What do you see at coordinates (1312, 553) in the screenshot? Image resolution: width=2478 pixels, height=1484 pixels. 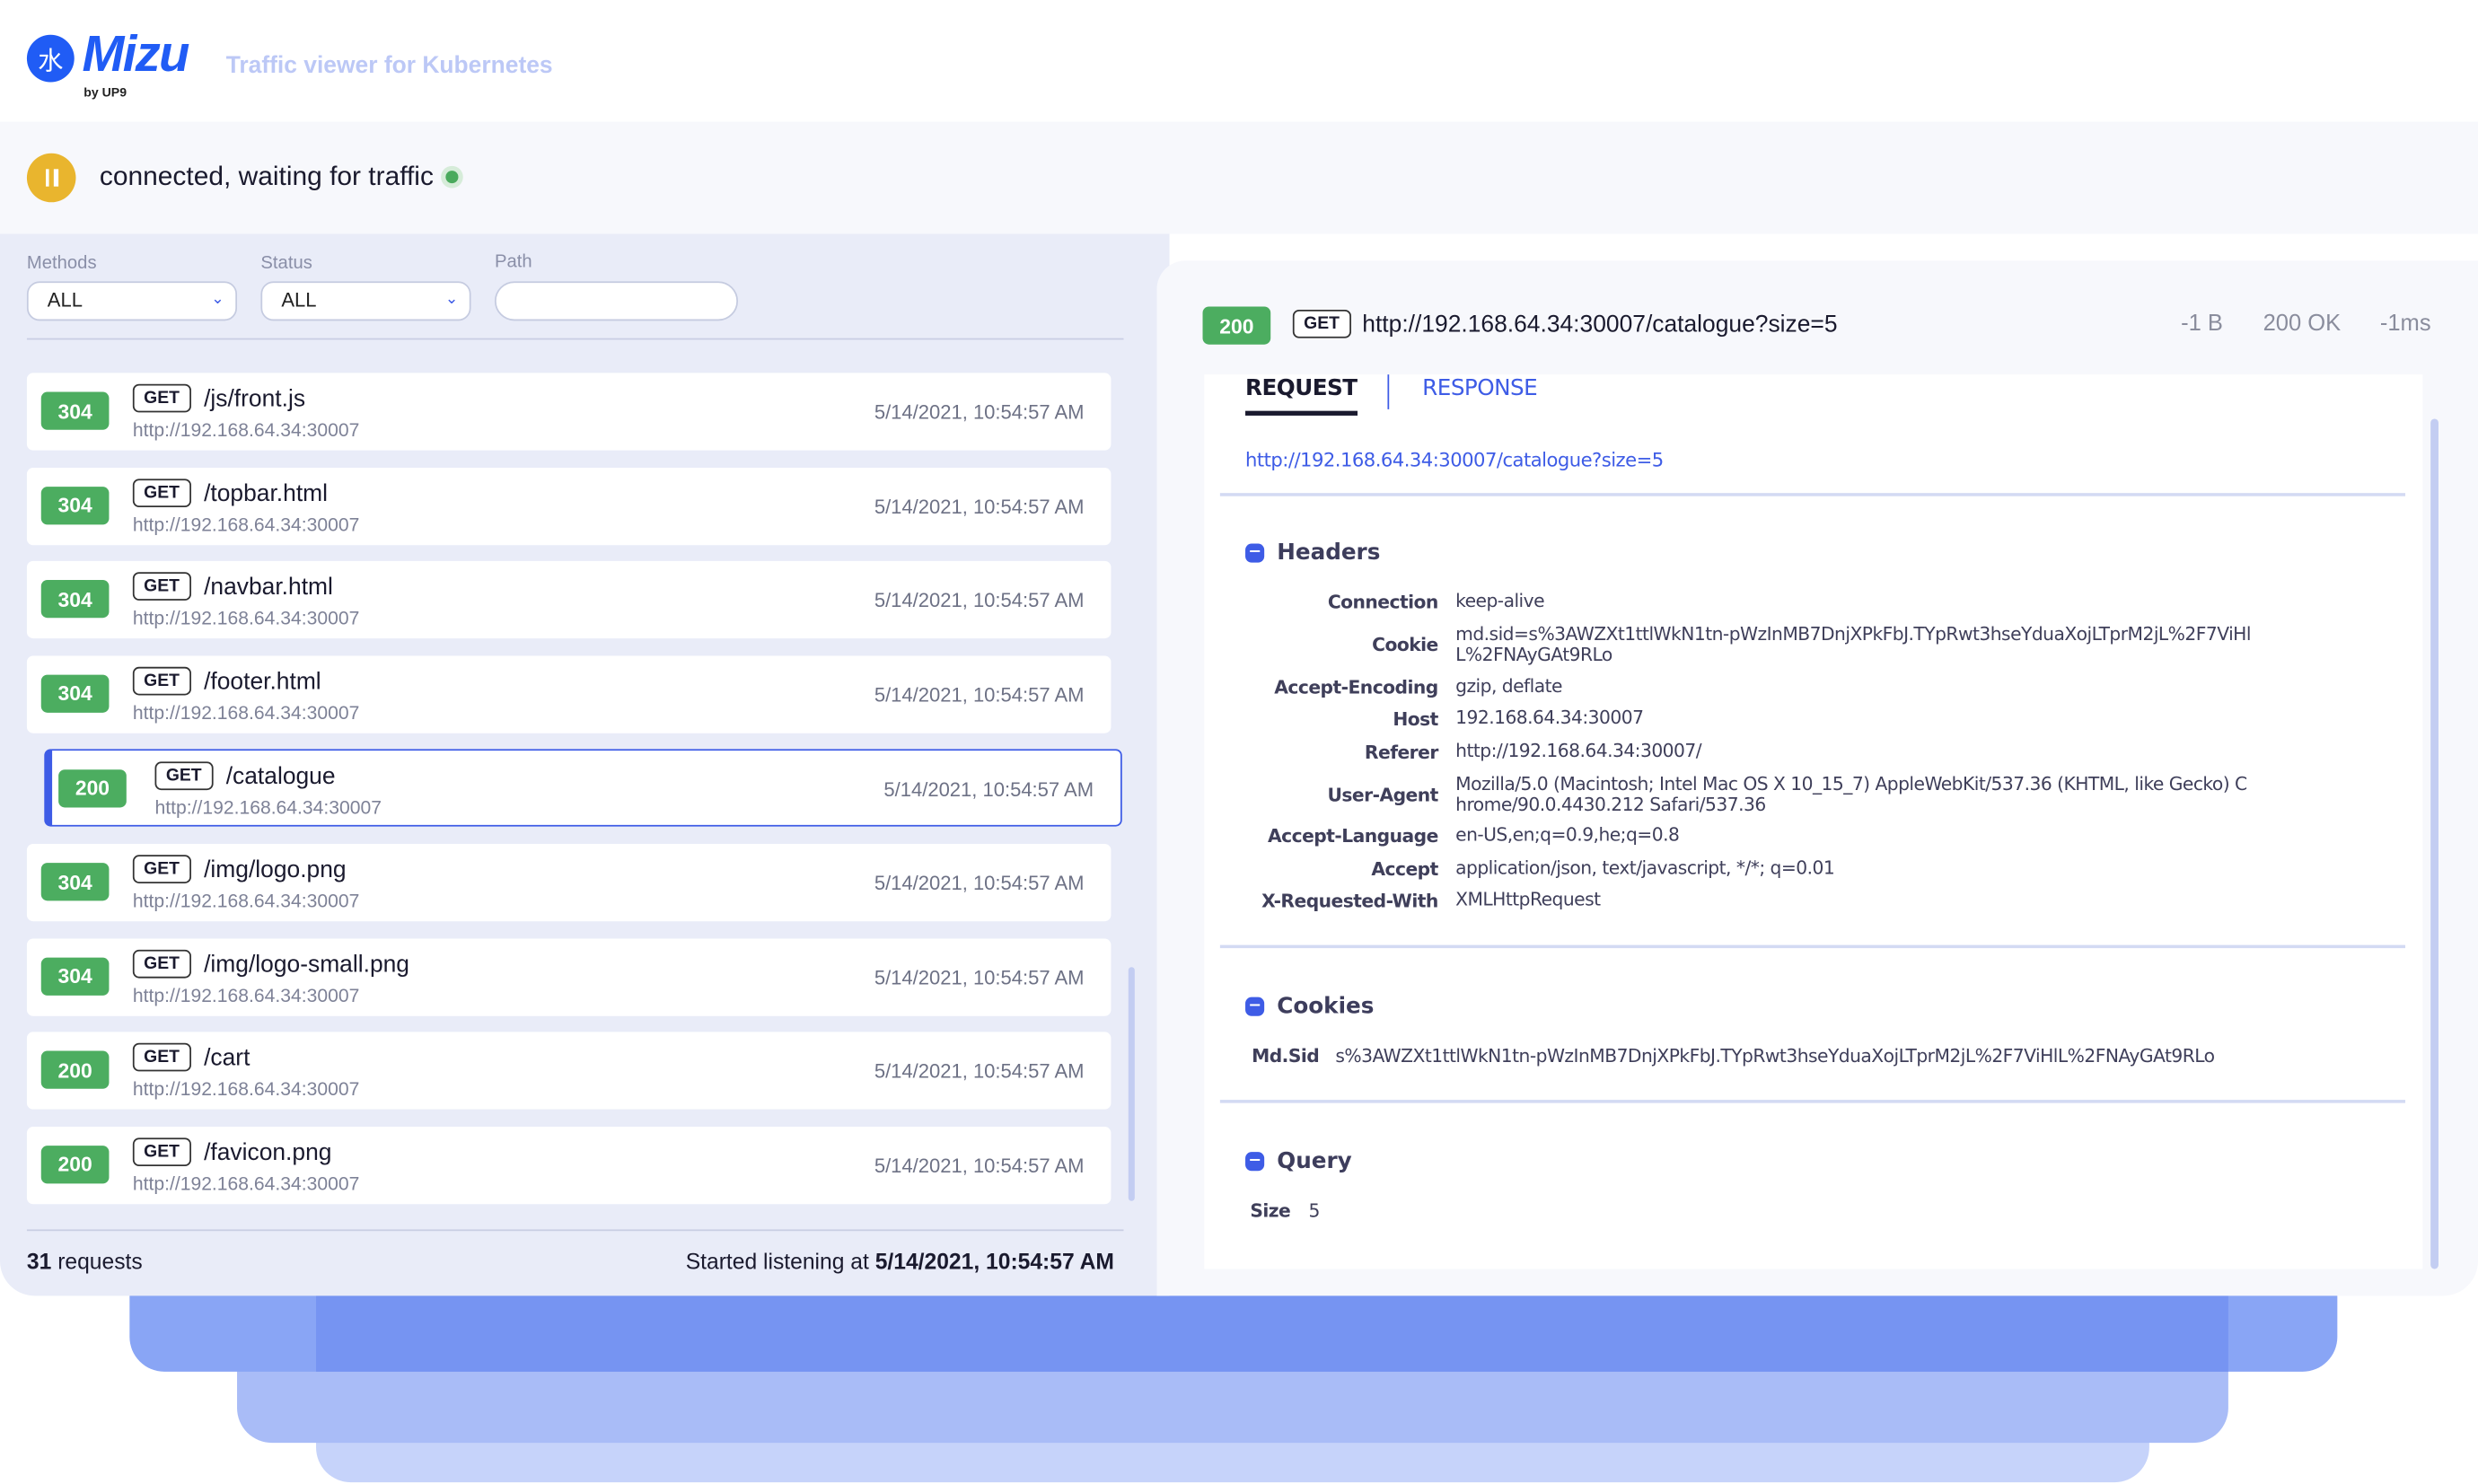 I see `headers-section-toggle: − Headers` at bounding box center [1312, 553].